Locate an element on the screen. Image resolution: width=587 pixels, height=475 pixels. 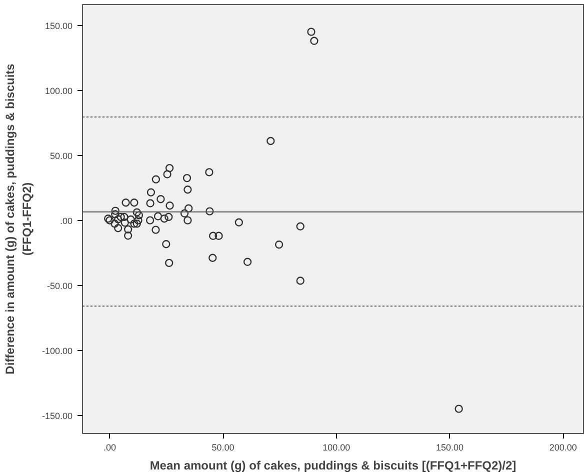
x-tick-label: 200.00 is located at coordinates (563, 447).